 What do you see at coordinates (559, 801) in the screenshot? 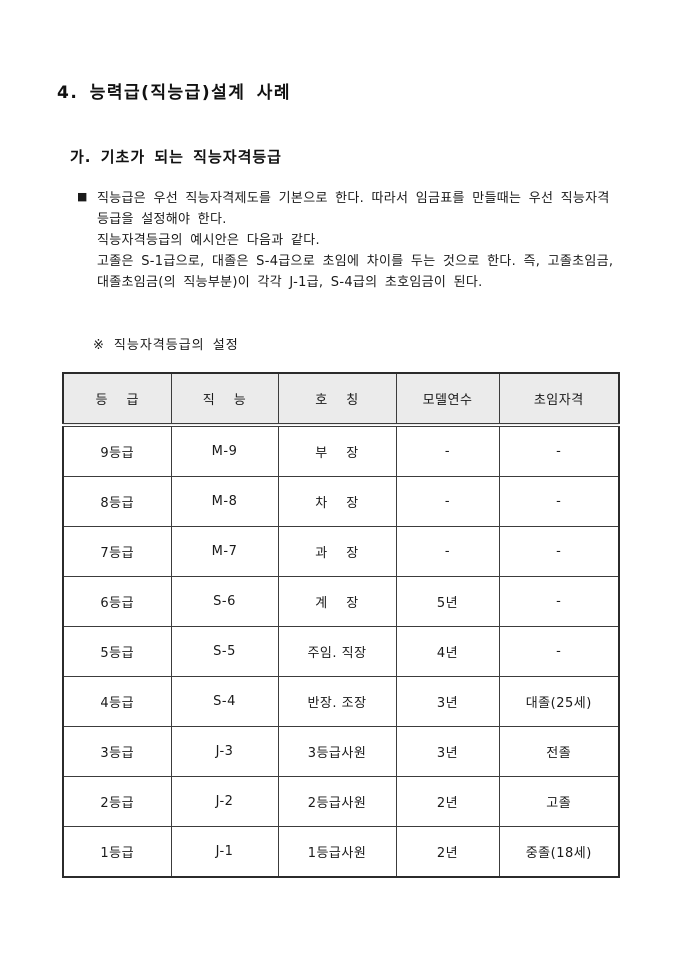
I see `table-cell: 고졸` at bounding box center [559, 801].